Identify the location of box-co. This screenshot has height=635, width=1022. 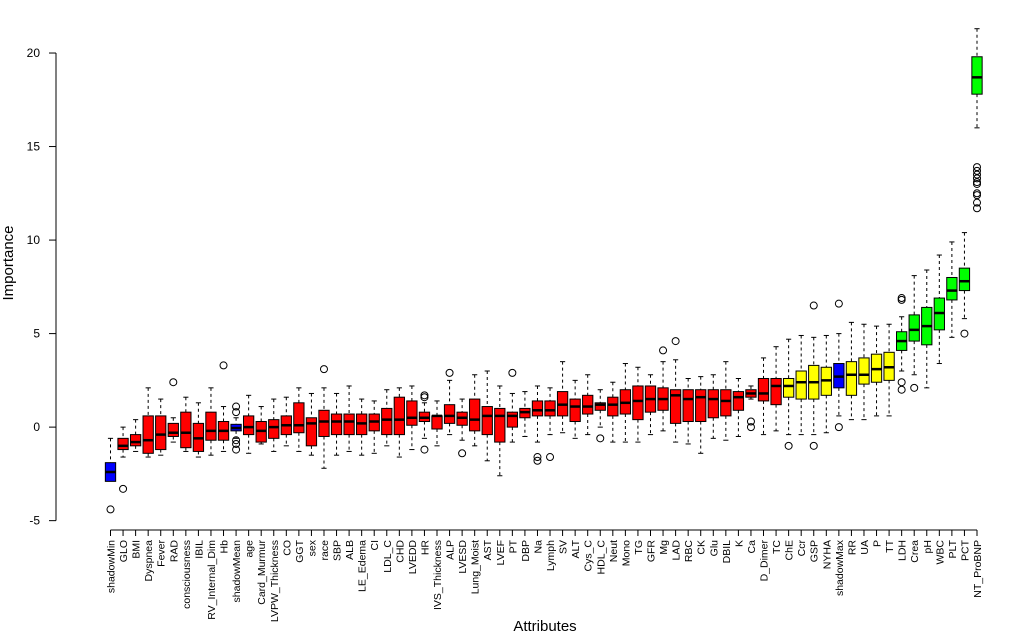
(286, 421).